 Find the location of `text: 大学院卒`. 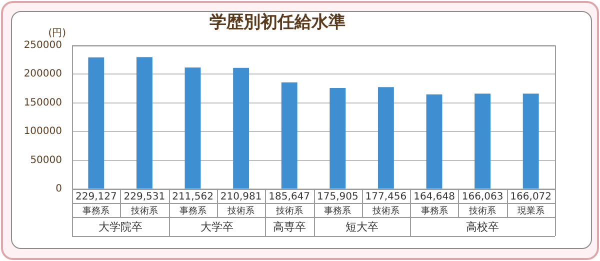

text: 大学院卒 is located at coordinates (120, 227).